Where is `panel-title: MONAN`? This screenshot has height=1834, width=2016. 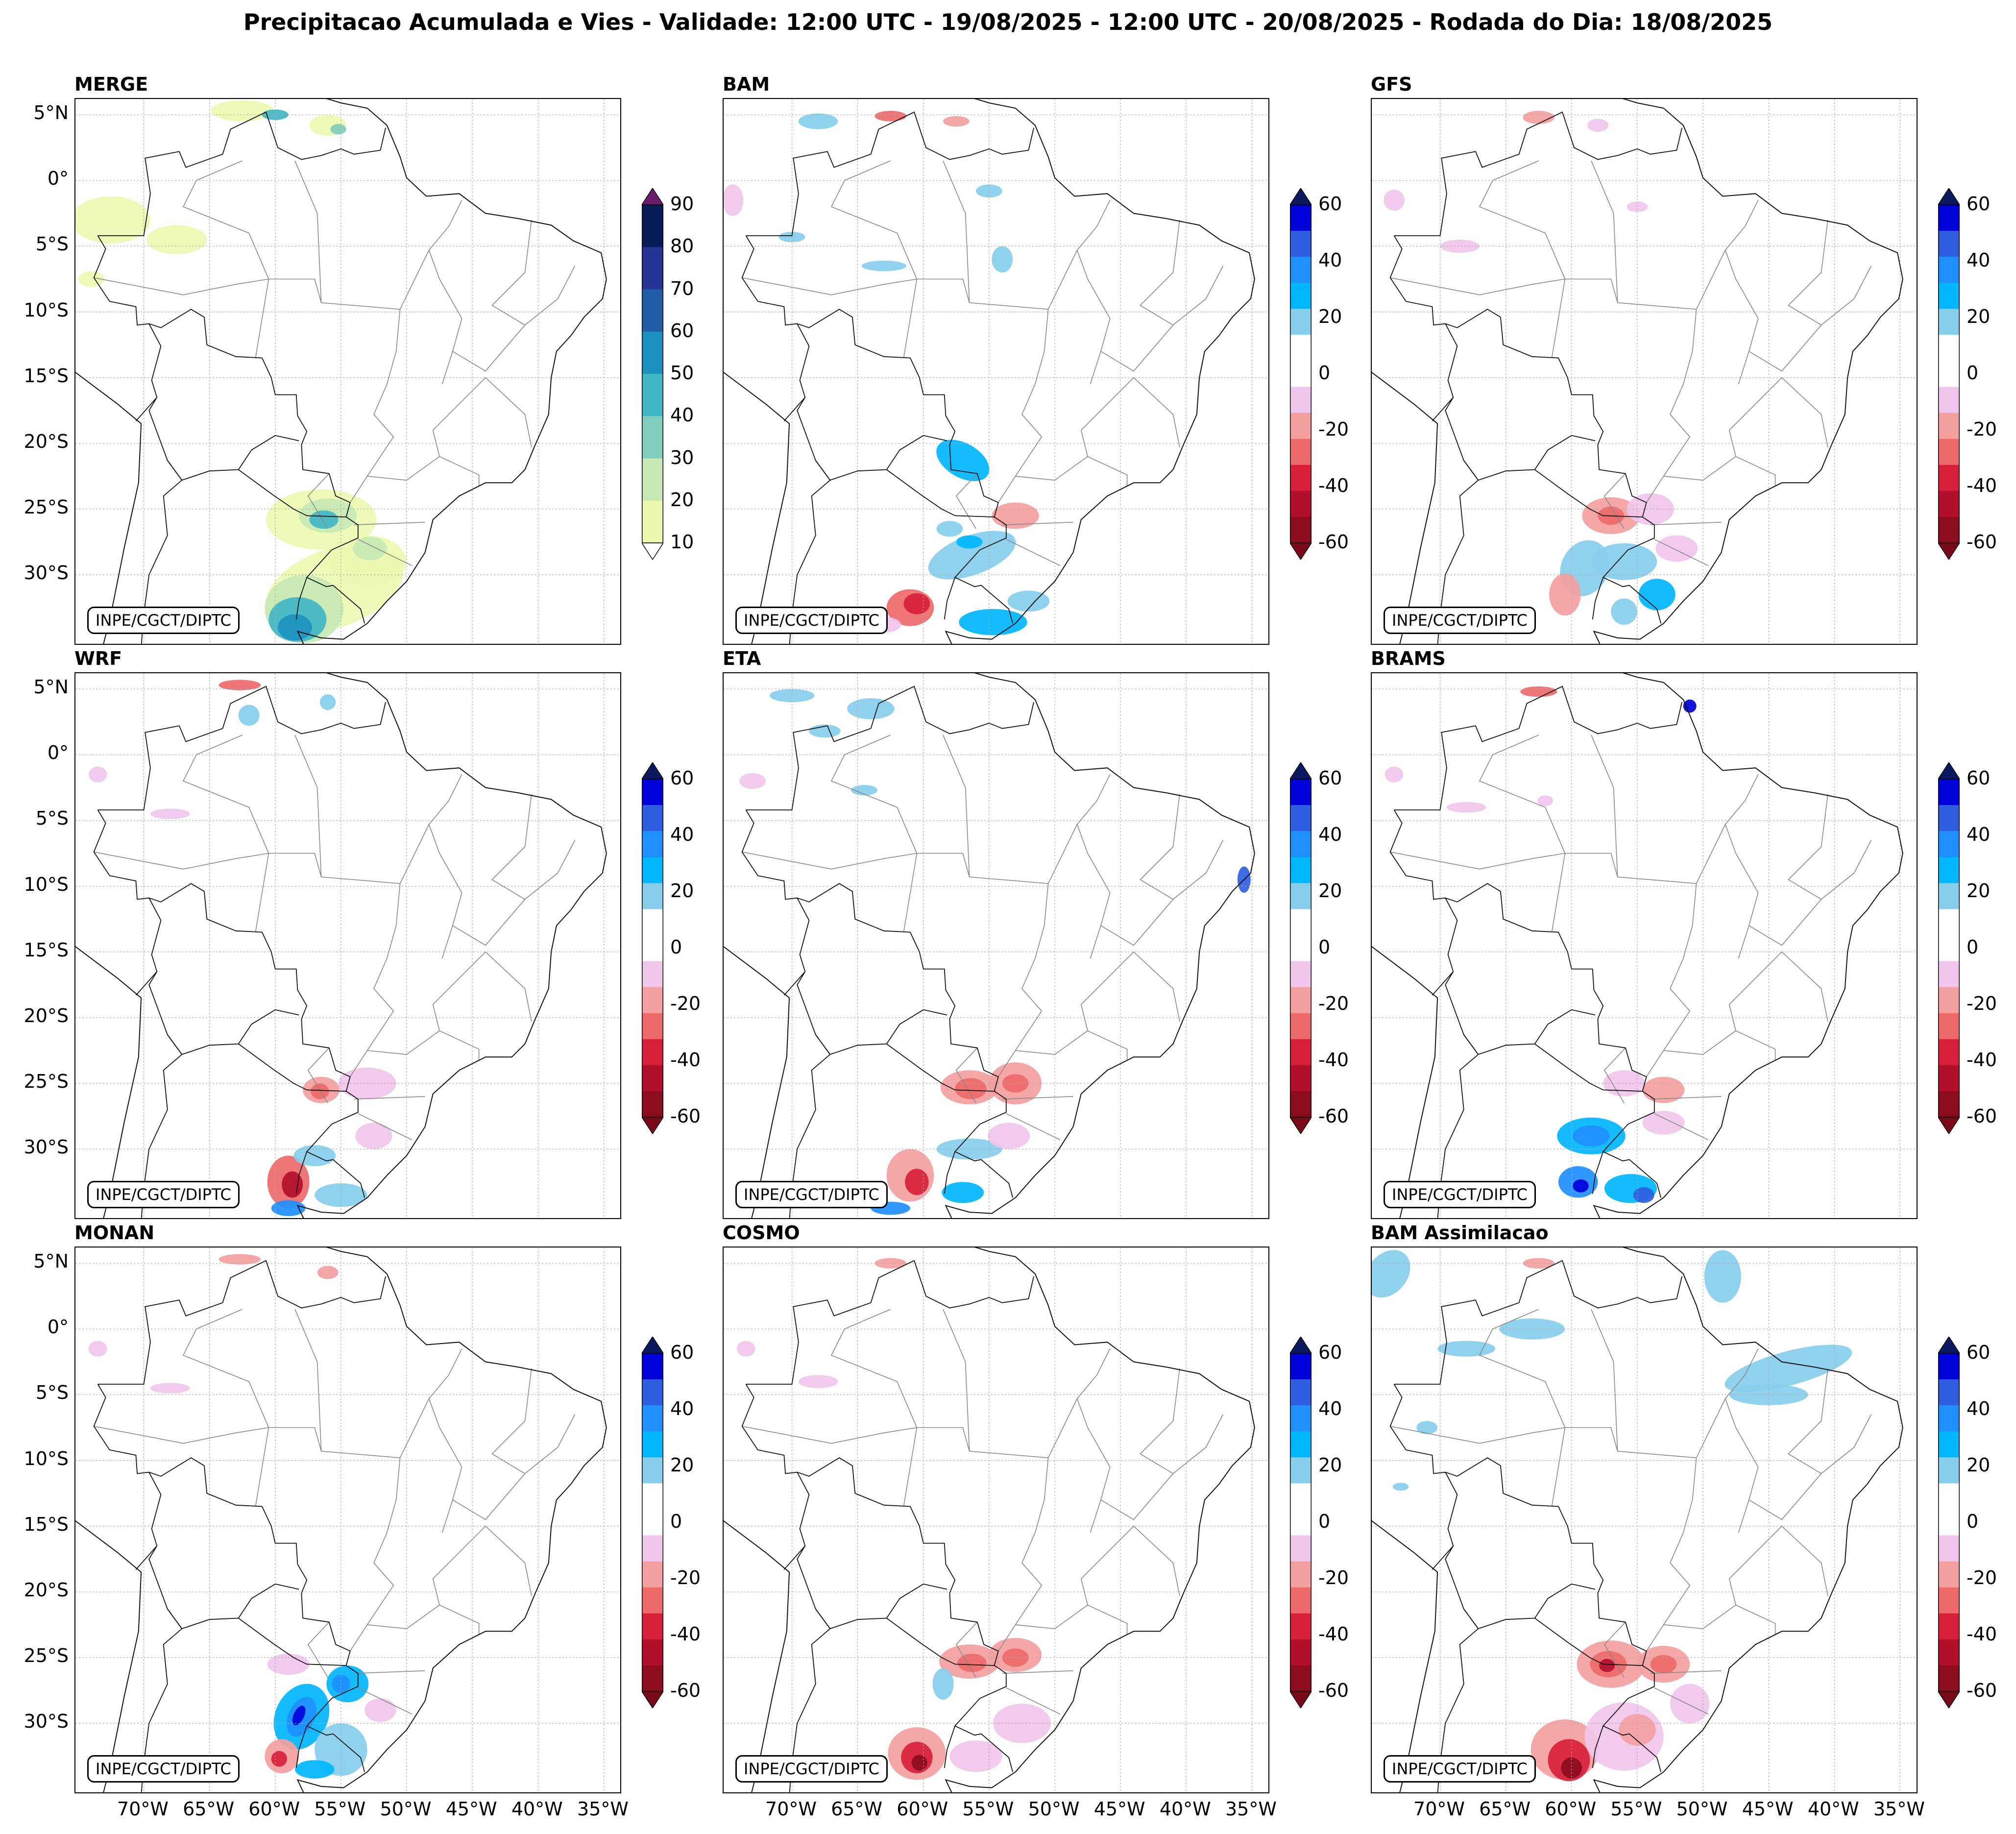 panel-title: MONAN is located at coordinates (114, 1233).